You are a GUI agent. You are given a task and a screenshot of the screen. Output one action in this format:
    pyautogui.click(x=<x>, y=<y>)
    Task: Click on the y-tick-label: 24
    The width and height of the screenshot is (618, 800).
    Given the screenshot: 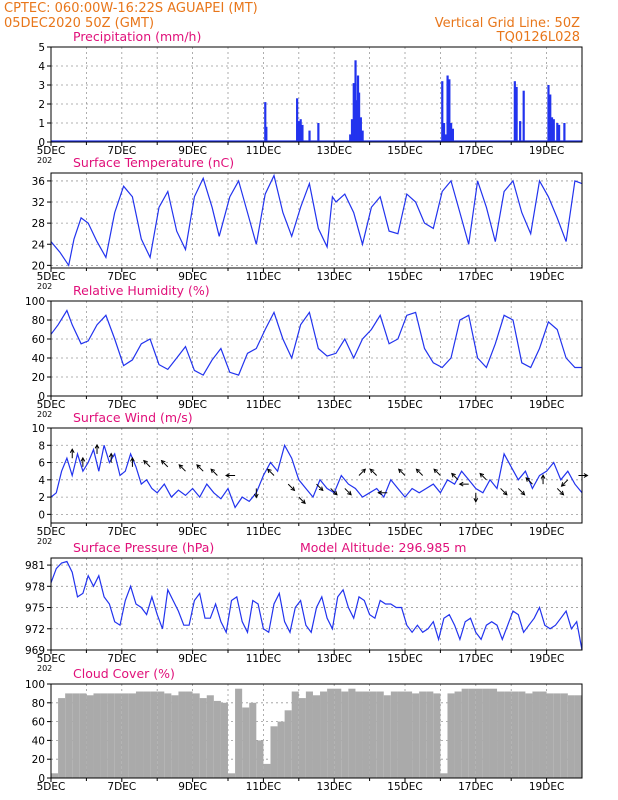 What is the action you would take?
    pyautogui.click(x=39, y=245)
    